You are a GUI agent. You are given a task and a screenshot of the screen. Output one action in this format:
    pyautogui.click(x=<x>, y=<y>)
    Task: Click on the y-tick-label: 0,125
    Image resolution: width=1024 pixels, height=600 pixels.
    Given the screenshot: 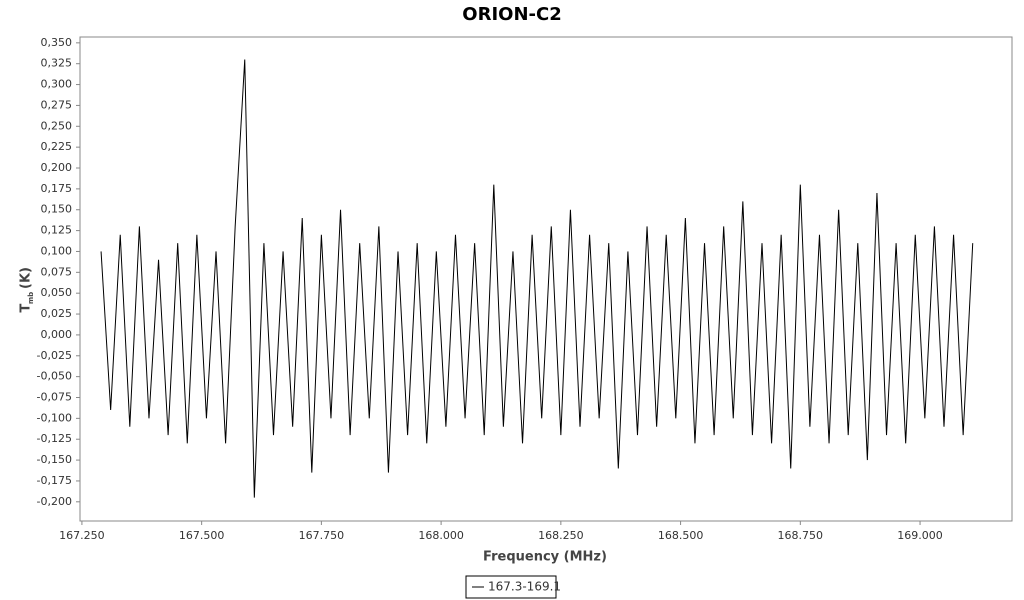 What is the action you would take?
    pyautogui.click(x=57, y=230)
    